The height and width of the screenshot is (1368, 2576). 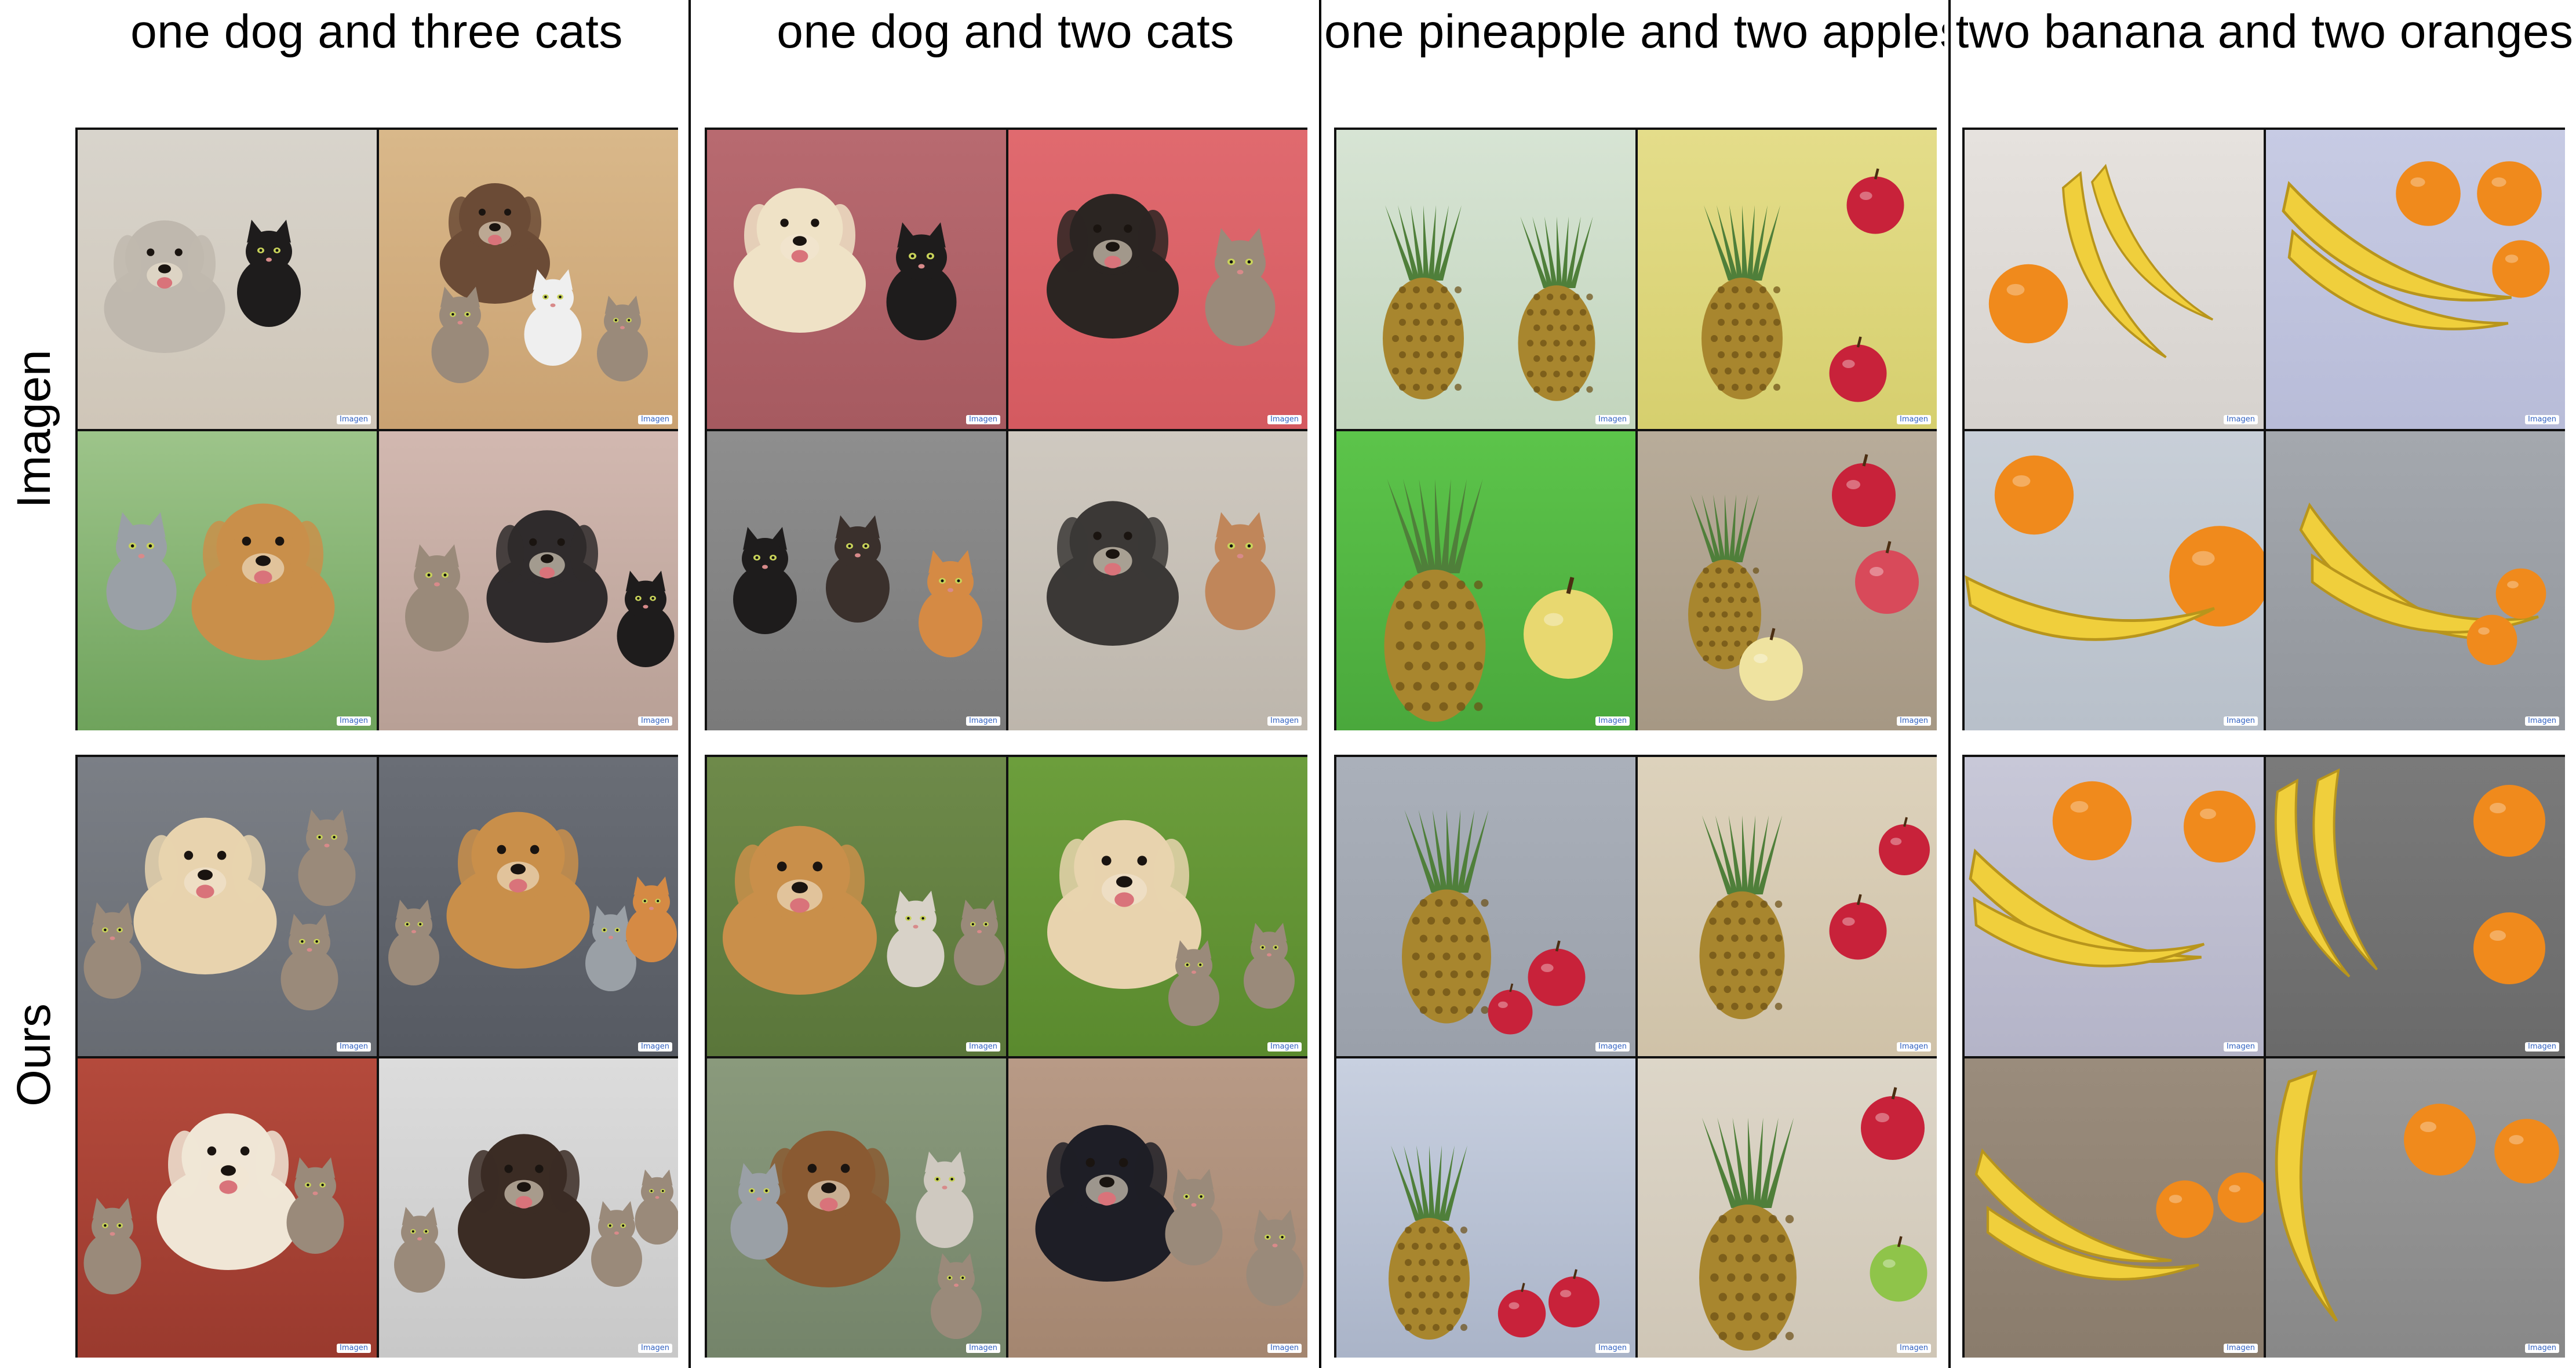 I want to click on image-grid-ours-dog-two-cats: Imagen Imagen Imagen Imagen, so click(x=1006, y=1056).